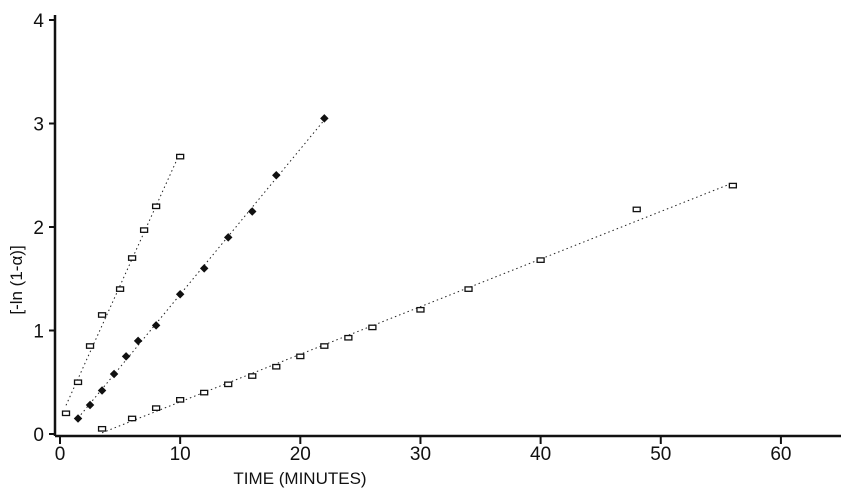  What do you see at coordinates (38, 332) in the screenshot?
I see `y-tick-label: 1` at bounding box center [38, 332].